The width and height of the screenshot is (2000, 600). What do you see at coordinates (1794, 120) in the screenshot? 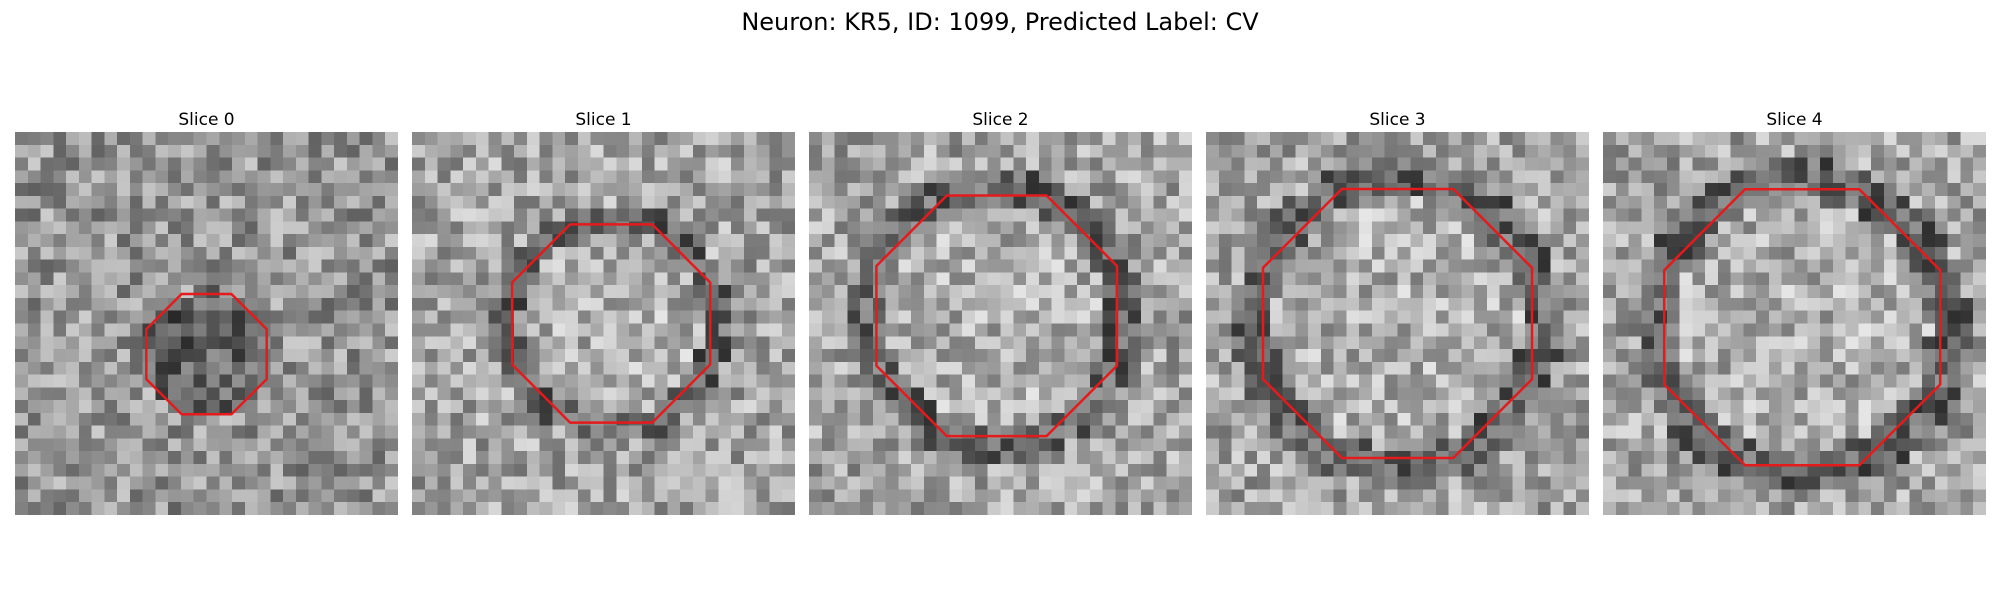
I see `slice-title: Slice 4` at bounding box center [1794, 120].